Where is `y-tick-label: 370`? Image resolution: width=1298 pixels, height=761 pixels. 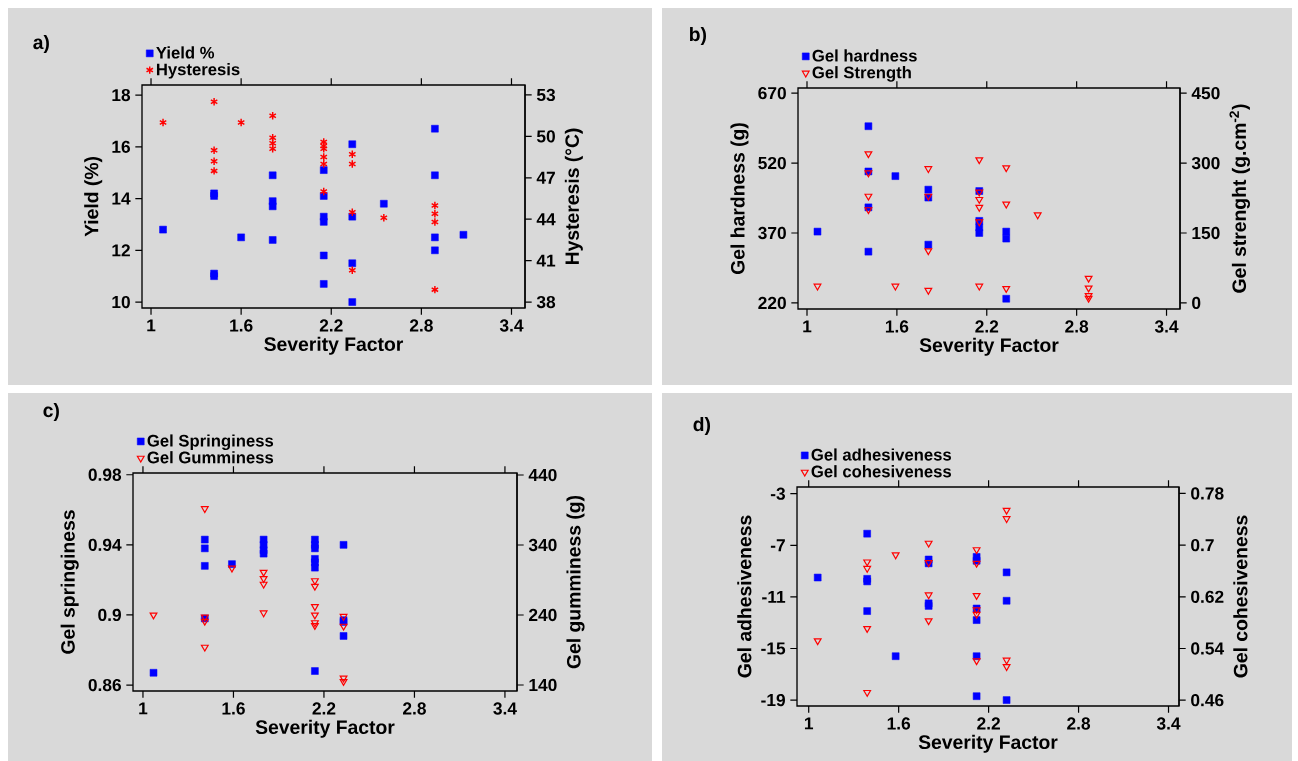 y-tick-label: 370 is located at coordinates (772, 233).